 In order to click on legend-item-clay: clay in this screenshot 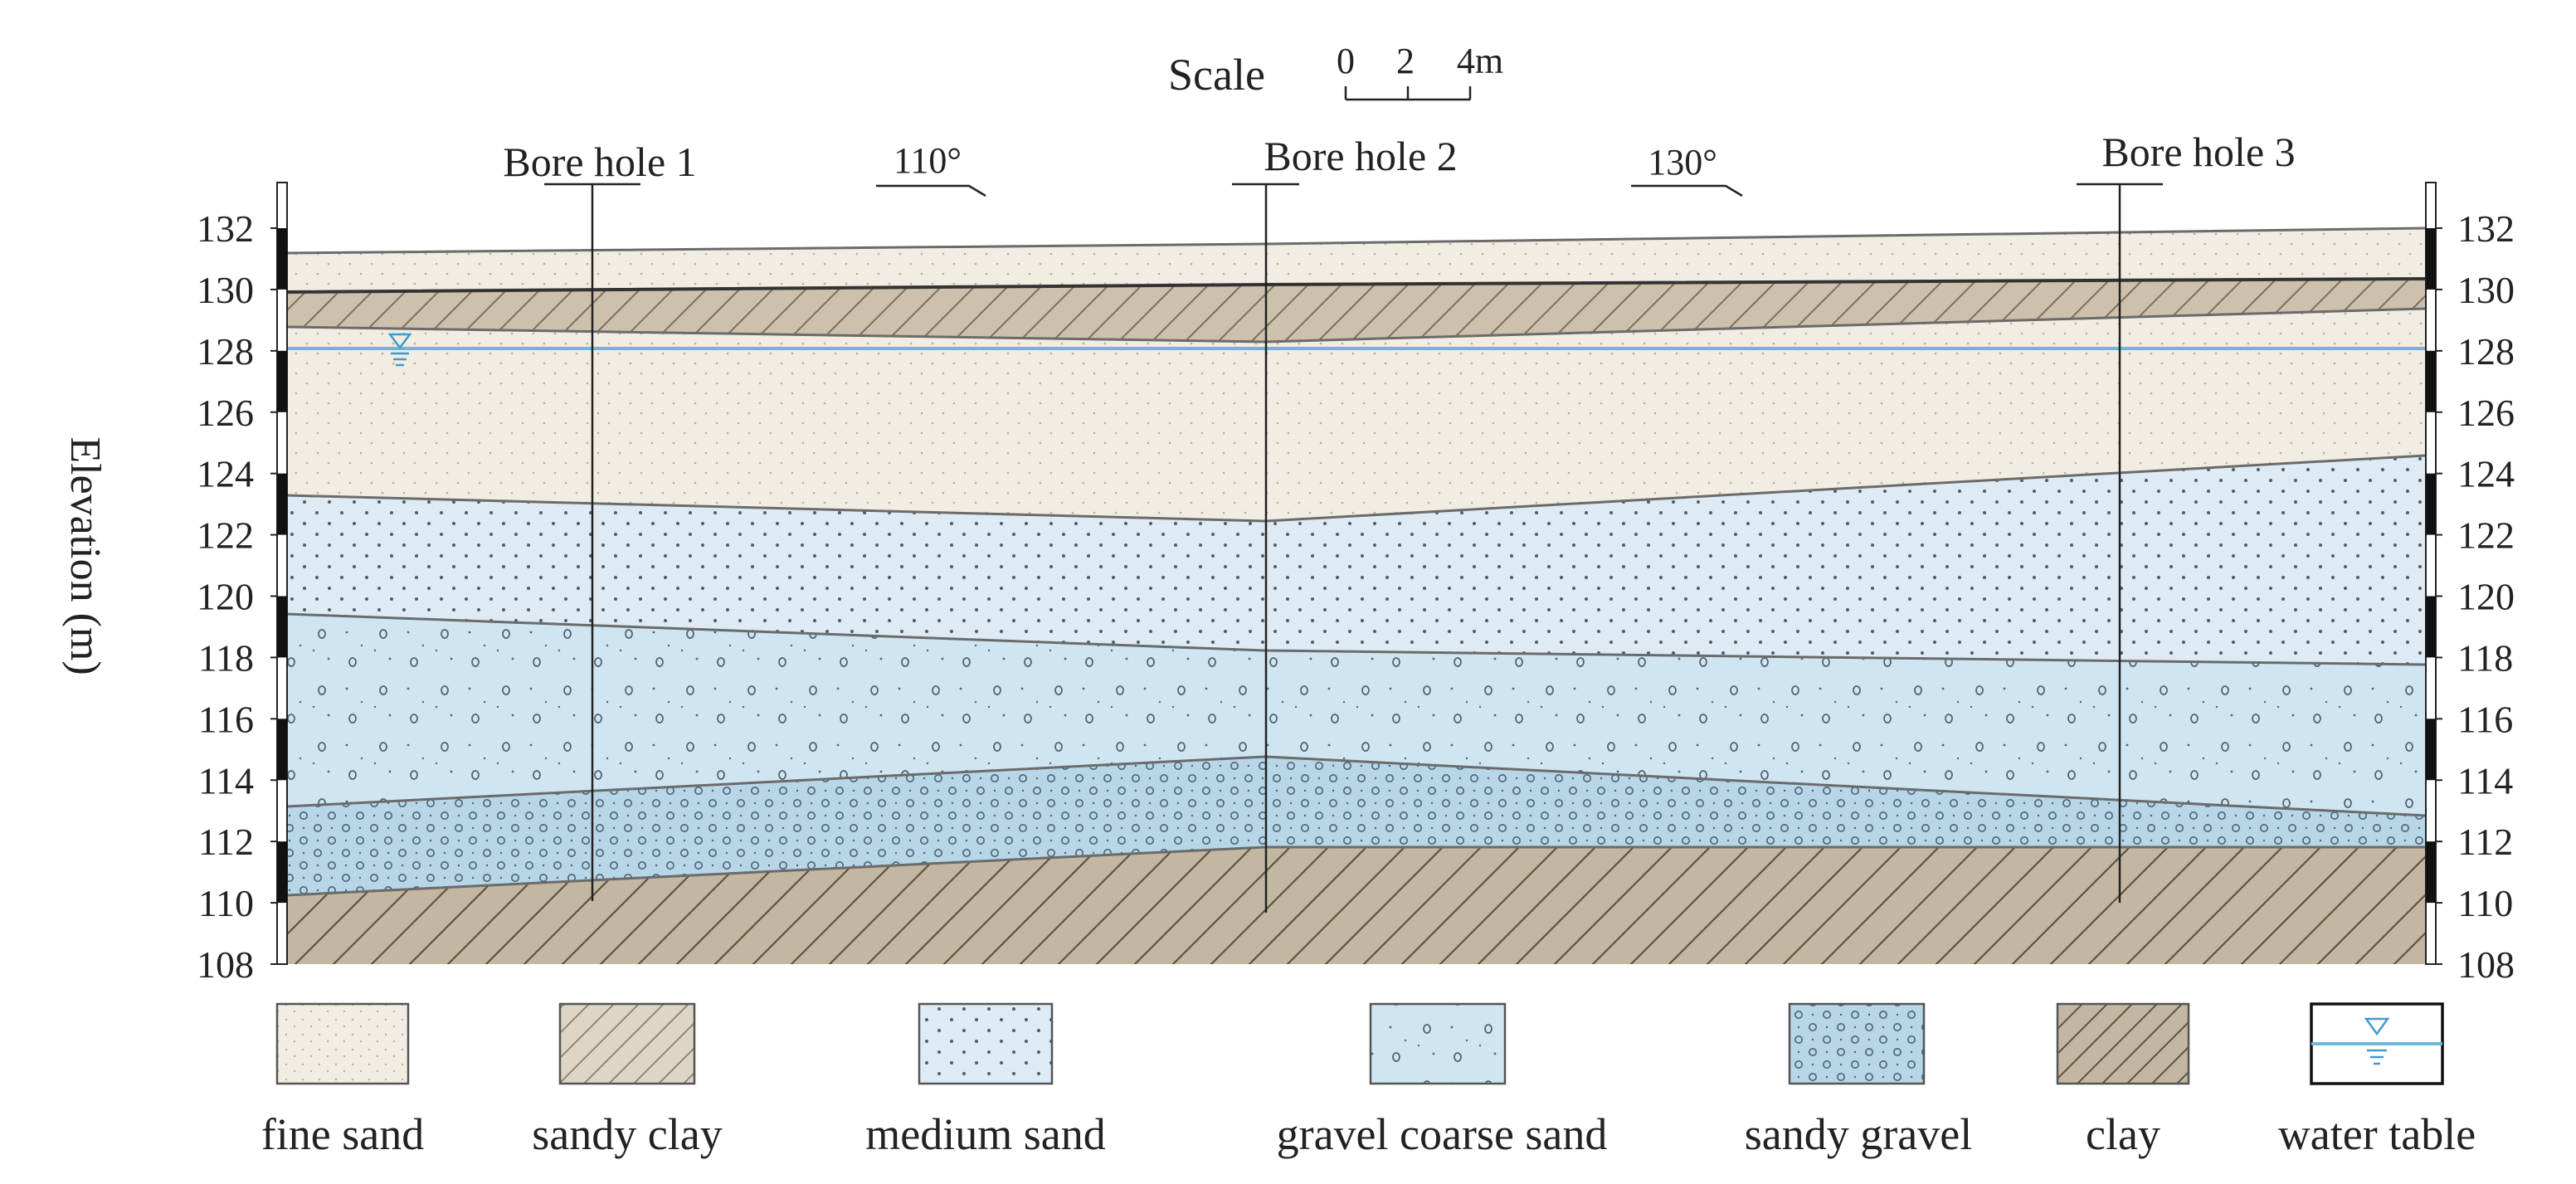, I will do `click(2123, 1080)`.